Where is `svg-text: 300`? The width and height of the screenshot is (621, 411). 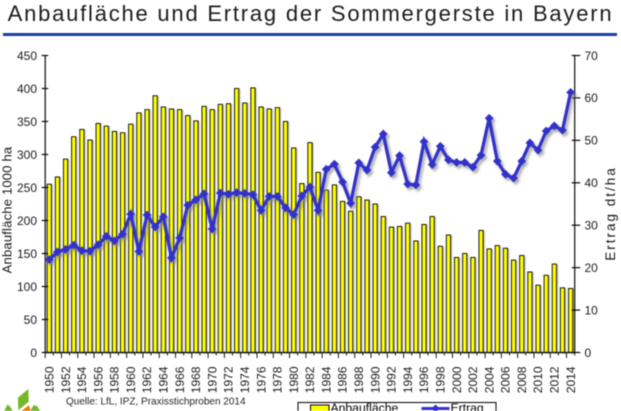
svg-text: 300 is located at coordinates (27, 155).